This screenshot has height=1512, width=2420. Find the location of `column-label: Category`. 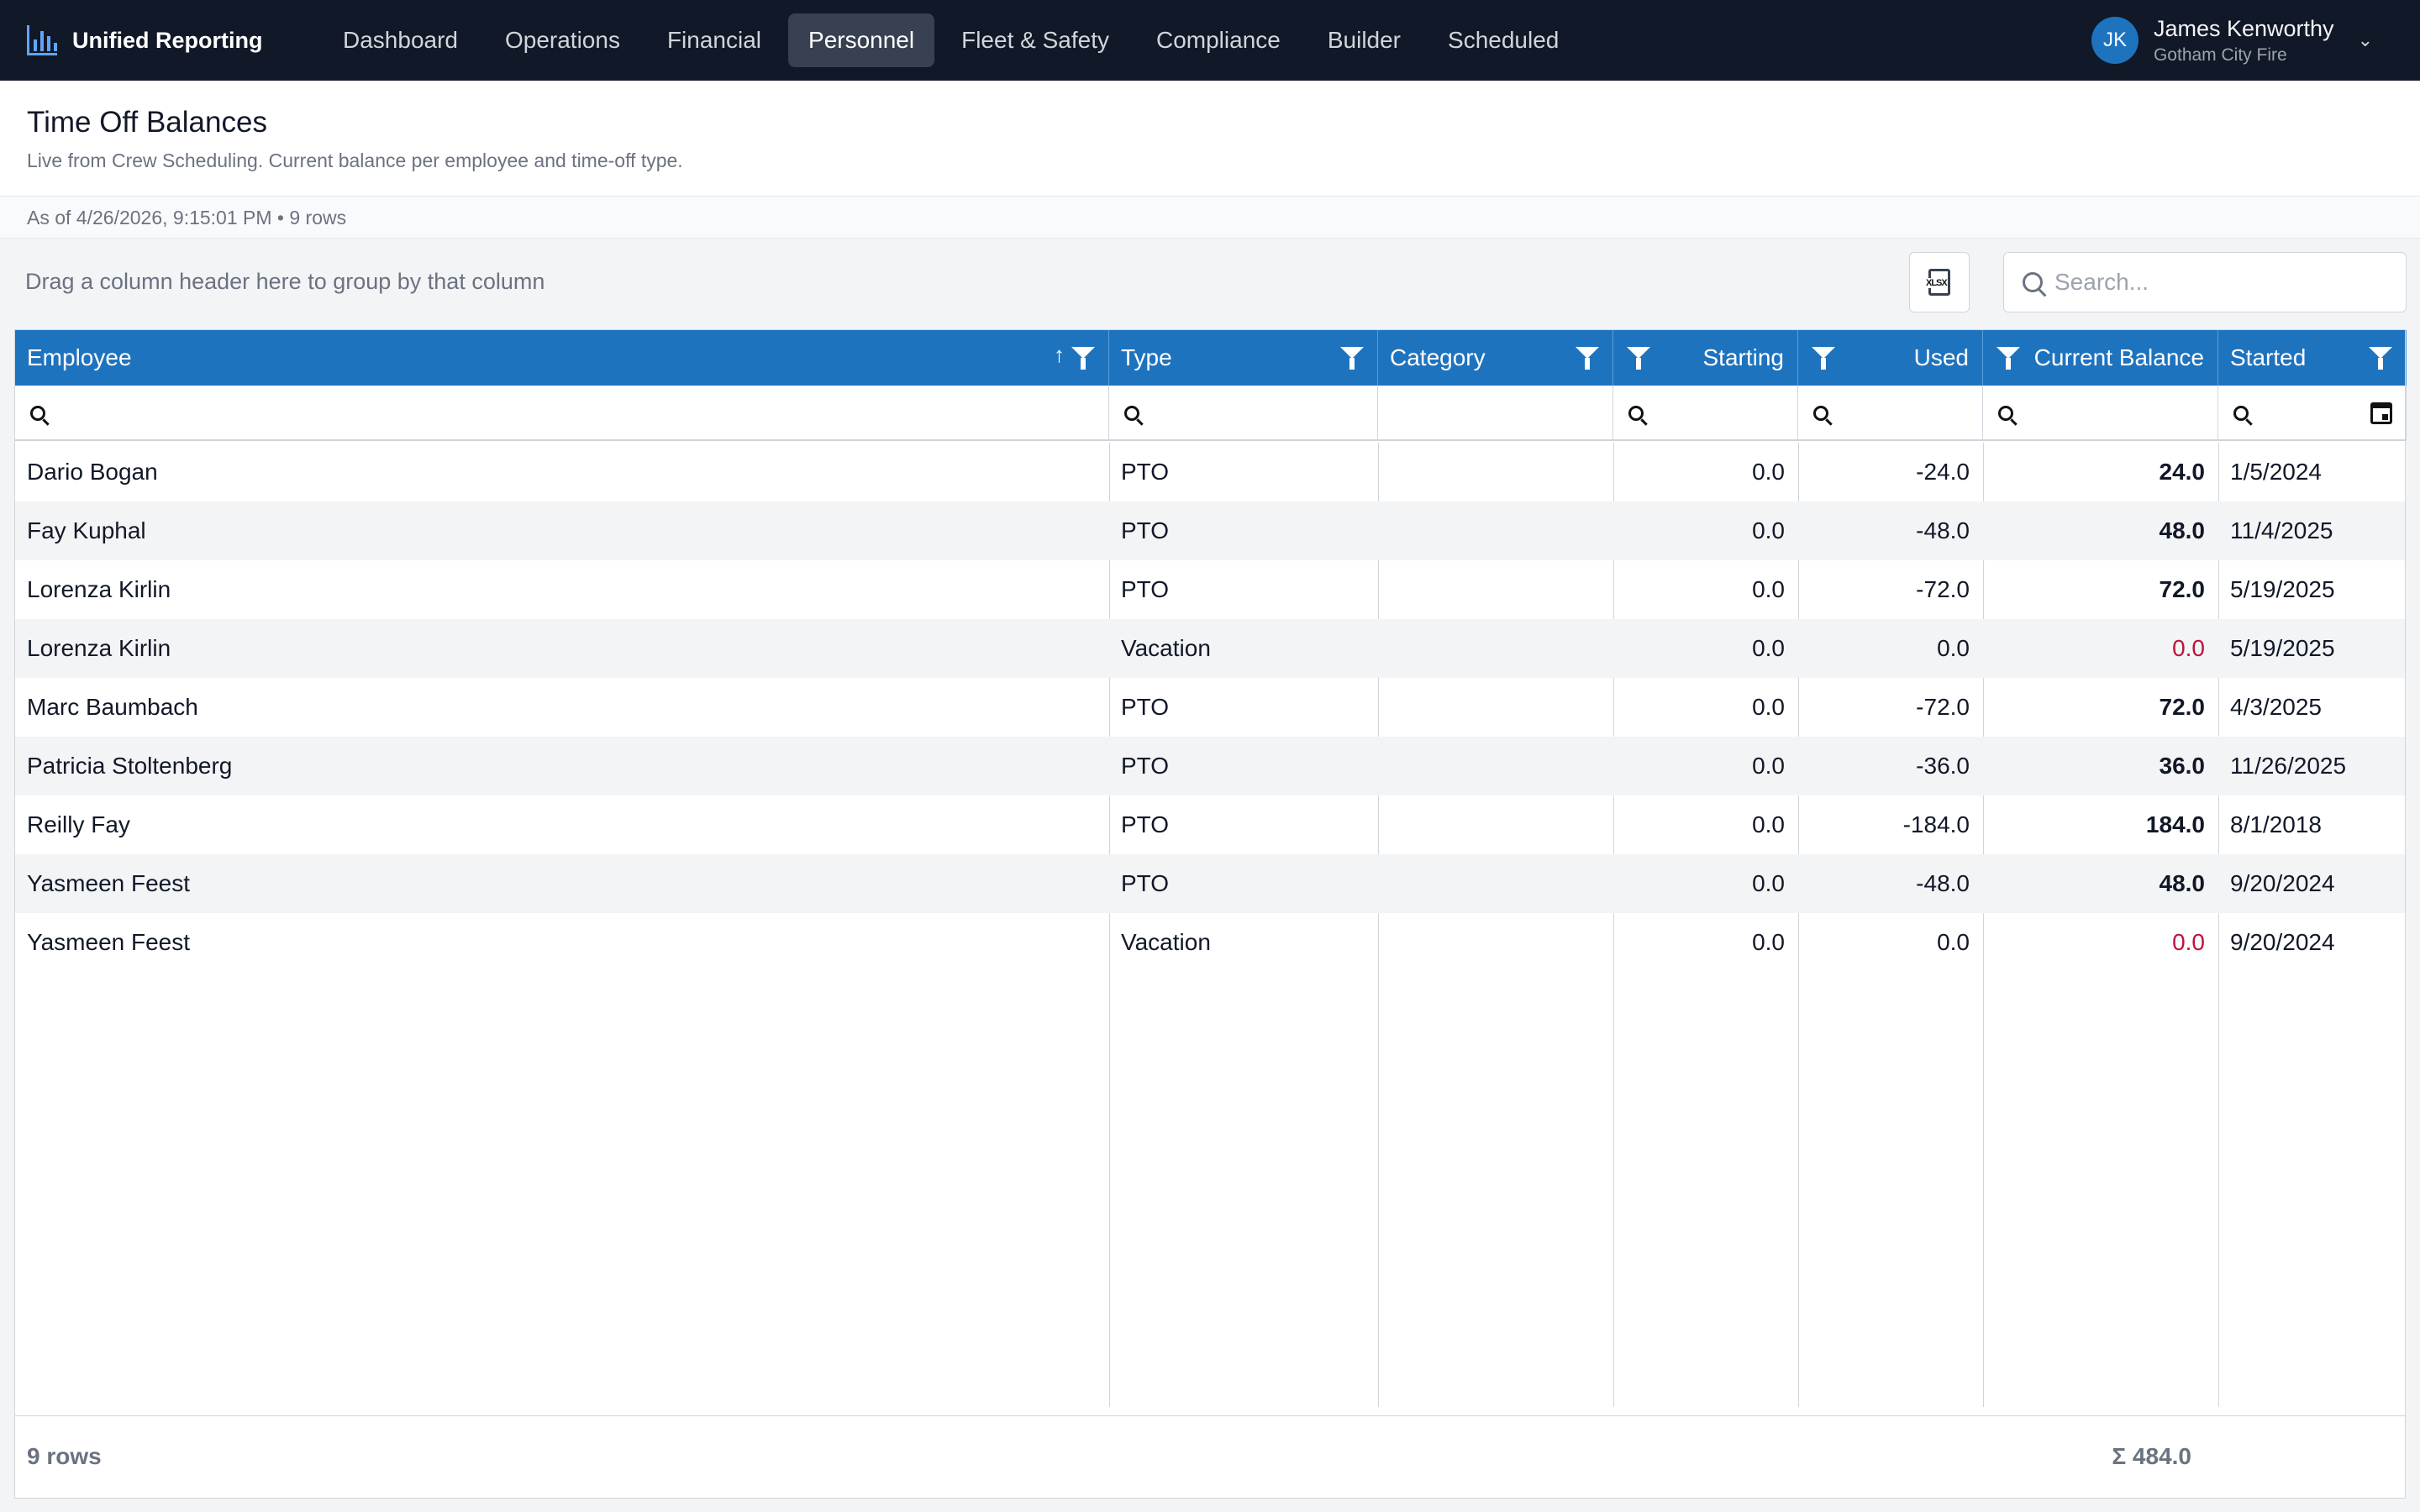

column-label: Category is located at coordinates (1438, 357).